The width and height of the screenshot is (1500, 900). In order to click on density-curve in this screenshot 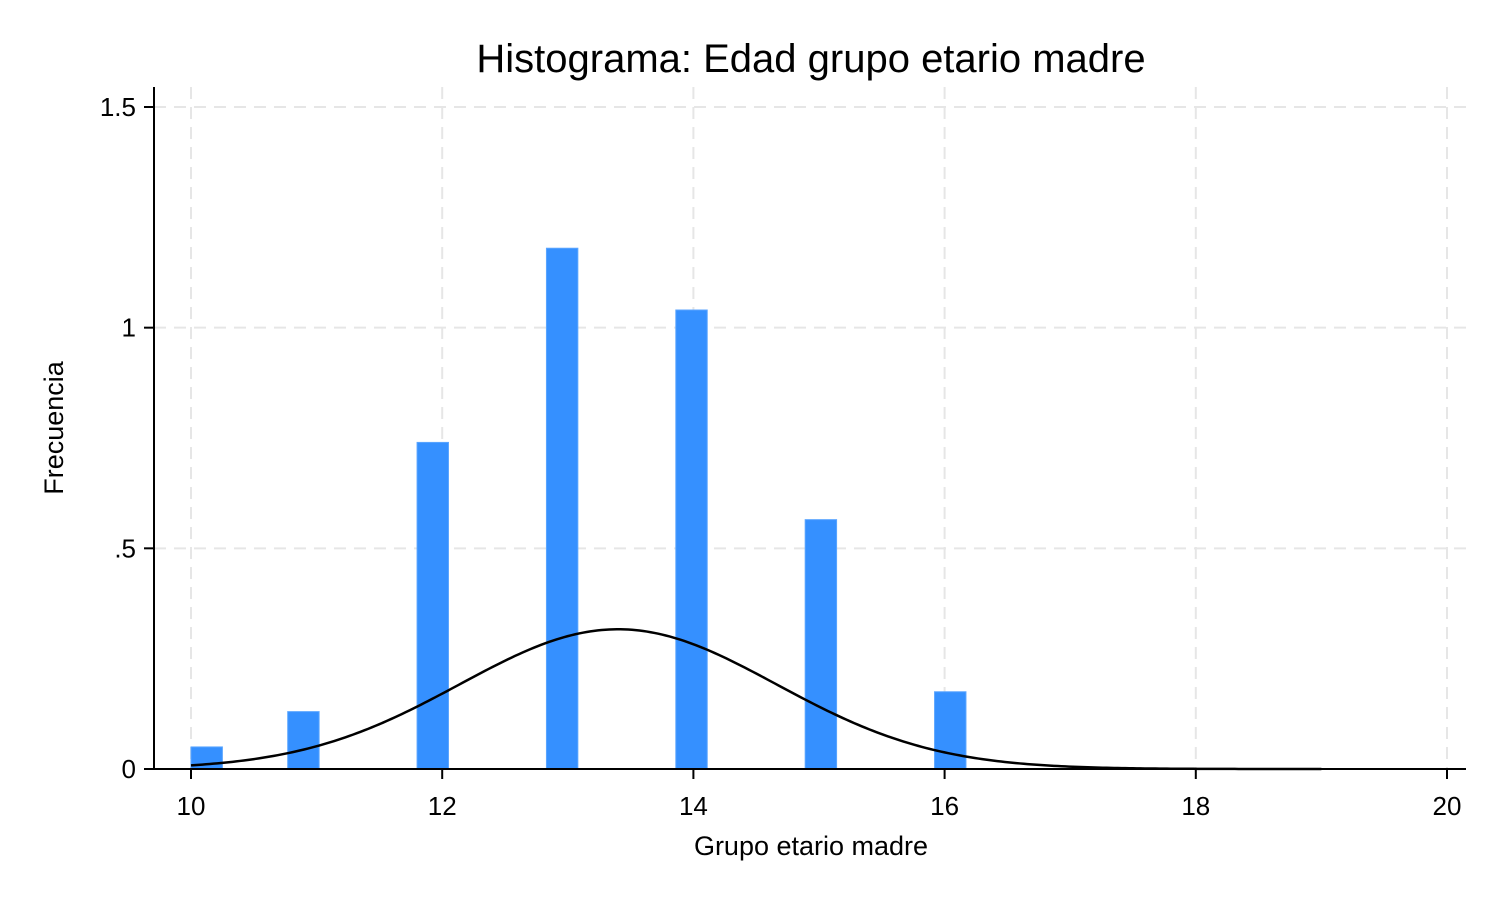, I will do `click(756, 699)`.